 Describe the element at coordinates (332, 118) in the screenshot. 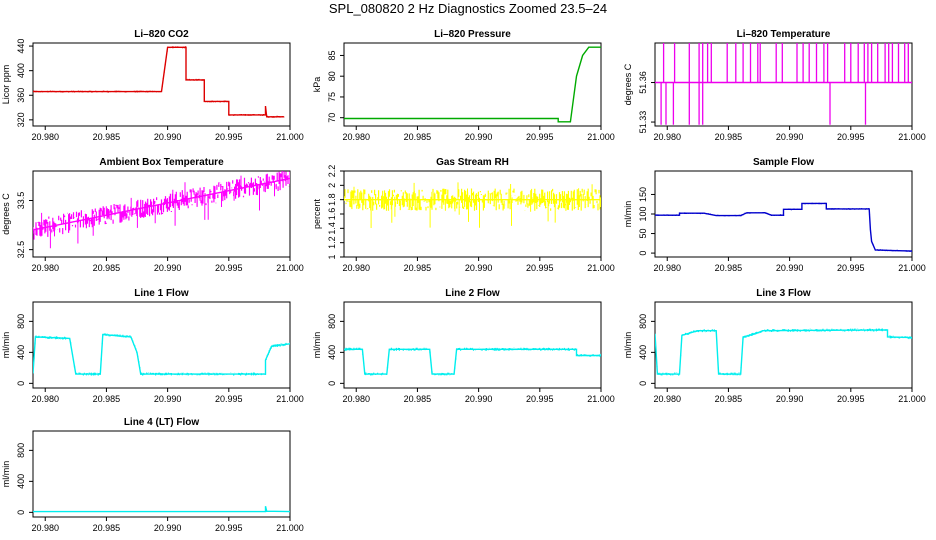

I see `y-tick-label: 70` at that location.